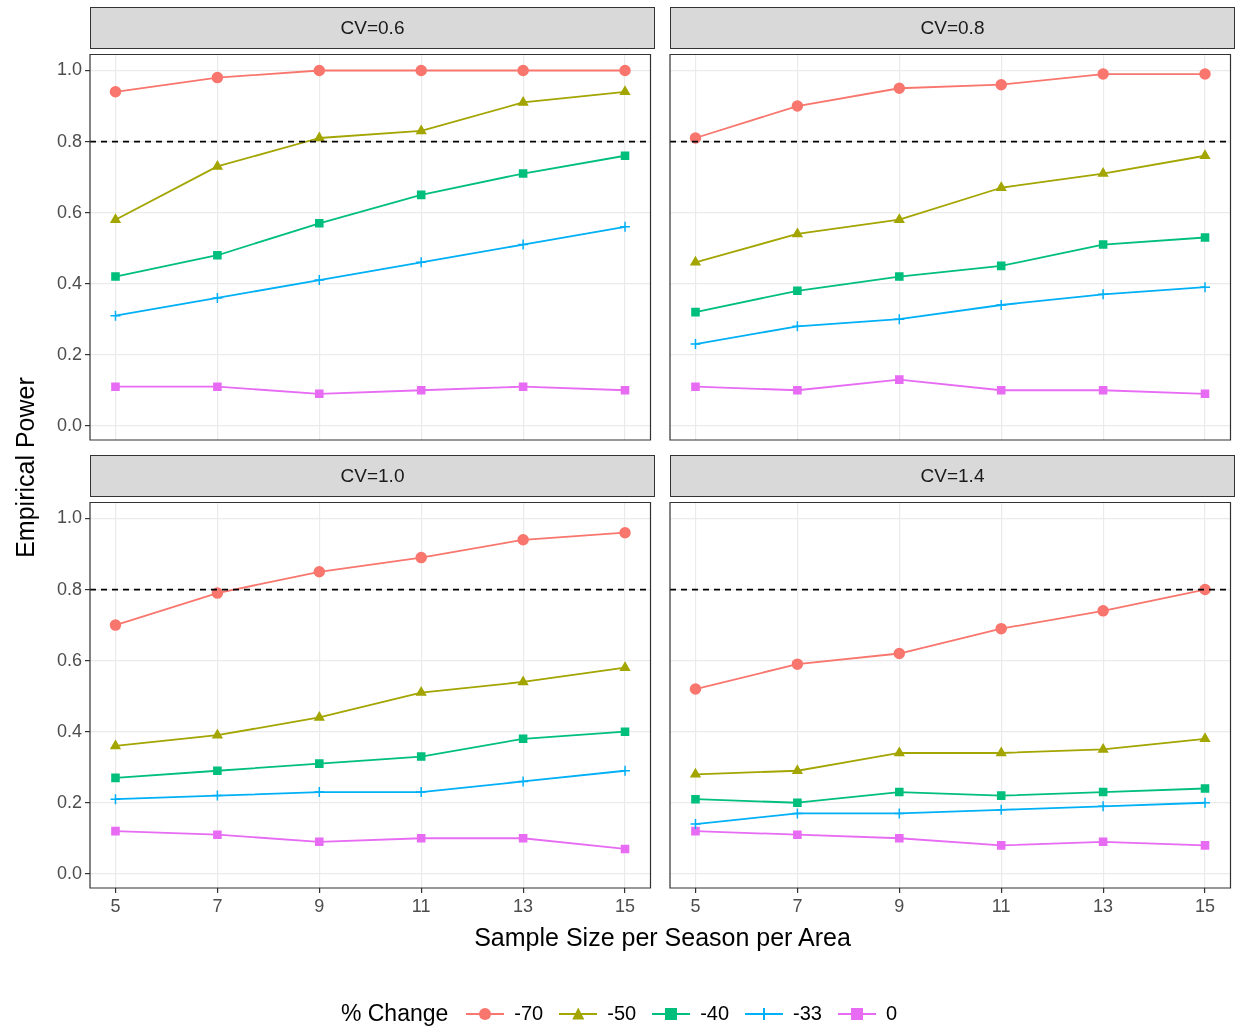  Describe the element at coordinates (372, 28) in the screenshot. I see `chart-title: CV=0.6` at that location.